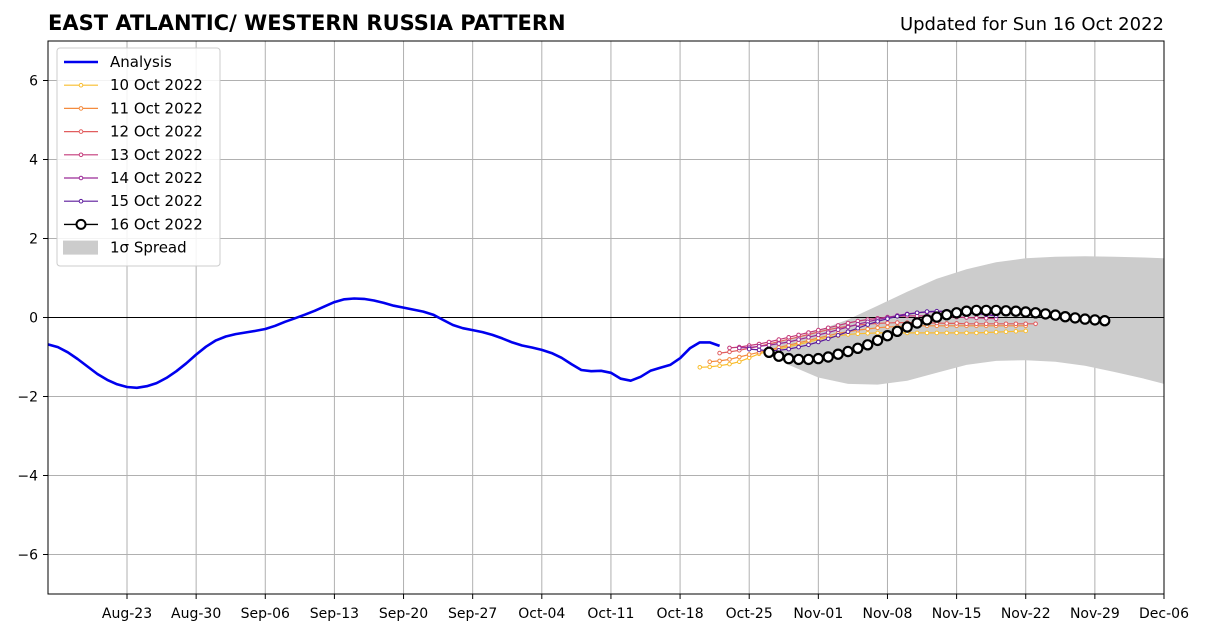 Image resolution: width=1206 pixels, height=633 pixels. I want to click on x-tick-label: Nov-15, so click(957, 614).